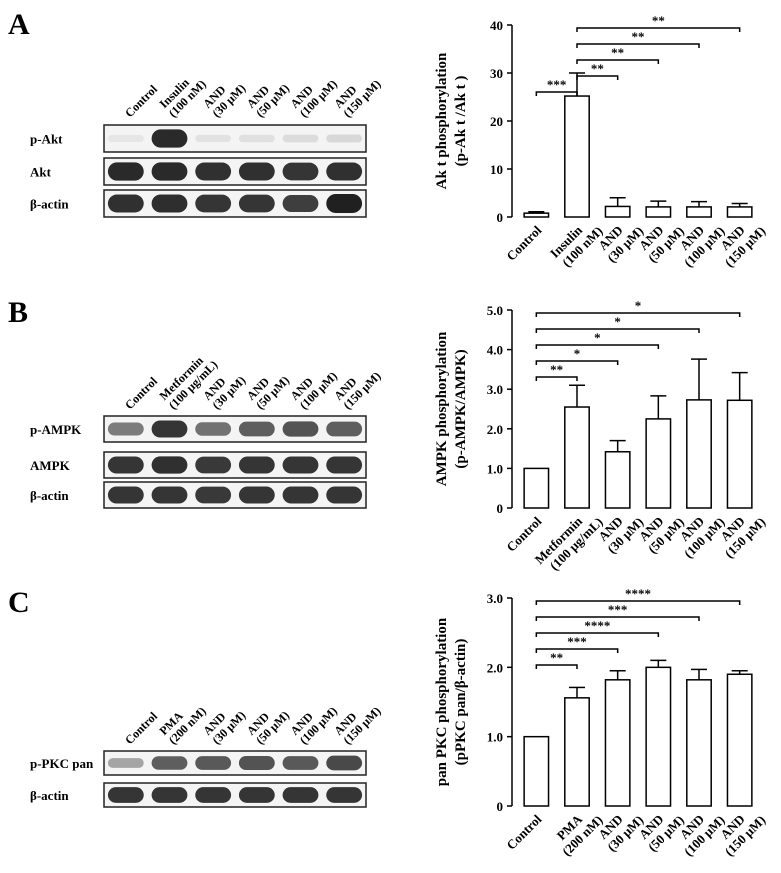 This screenshot has width=781, height=873. I want to click on x-tick-label: Metformin(100 μg/mL), so click(569, 541).